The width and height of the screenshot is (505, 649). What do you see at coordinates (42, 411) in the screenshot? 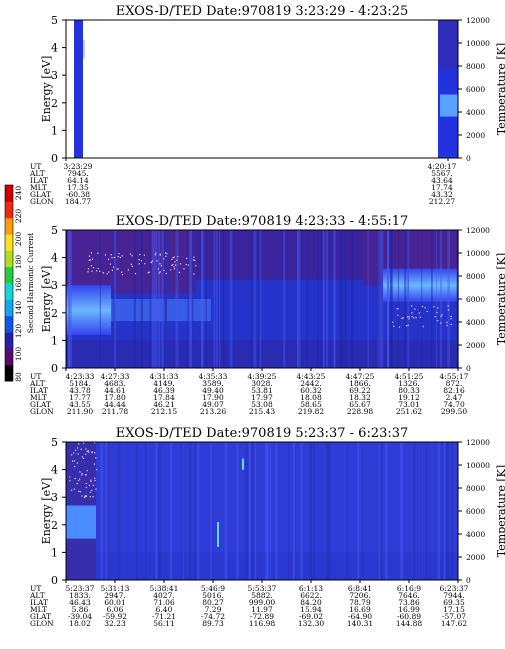
I see `row-label: GLON` at bounding box center [42, 411].